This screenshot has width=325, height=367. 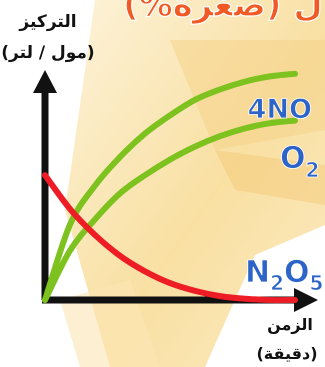 I want to click on x-axis-label: الزمن, so click(x=290, y=324).